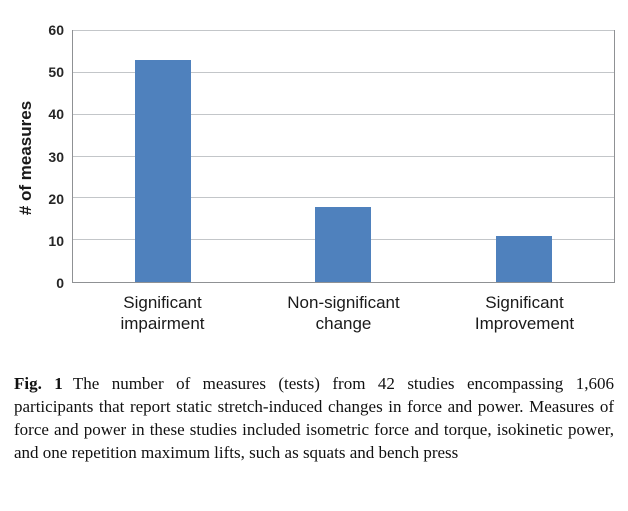 The width and height of the screenshot is (628, 511). What do you see at coordinates (56, 72) in the screenshot?
I see `y-tick-label: 50` at bounding box center [56, 72].